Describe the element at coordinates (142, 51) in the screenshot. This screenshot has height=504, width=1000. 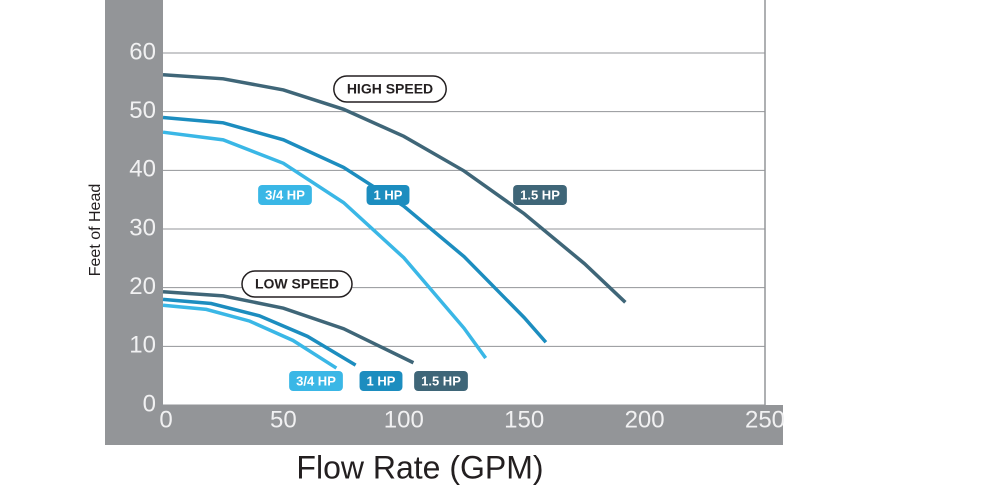
I see `y-tick-label: 60` at that location.